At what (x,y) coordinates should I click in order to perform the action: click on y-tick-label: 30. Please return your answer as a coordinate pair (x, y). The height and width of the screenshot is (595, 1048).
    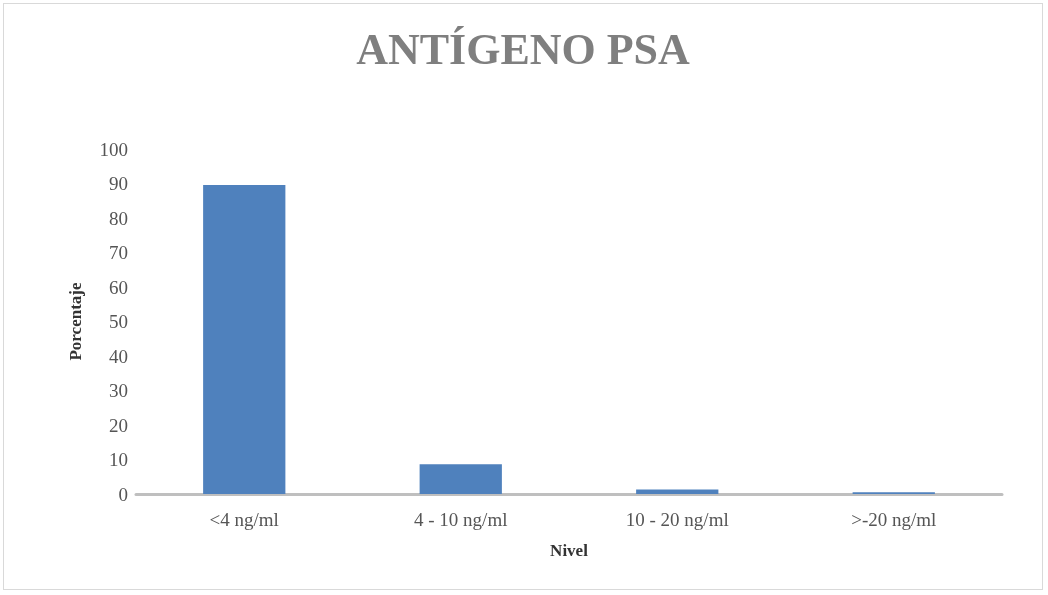
    Looking at the image, I should click on (118, 390).